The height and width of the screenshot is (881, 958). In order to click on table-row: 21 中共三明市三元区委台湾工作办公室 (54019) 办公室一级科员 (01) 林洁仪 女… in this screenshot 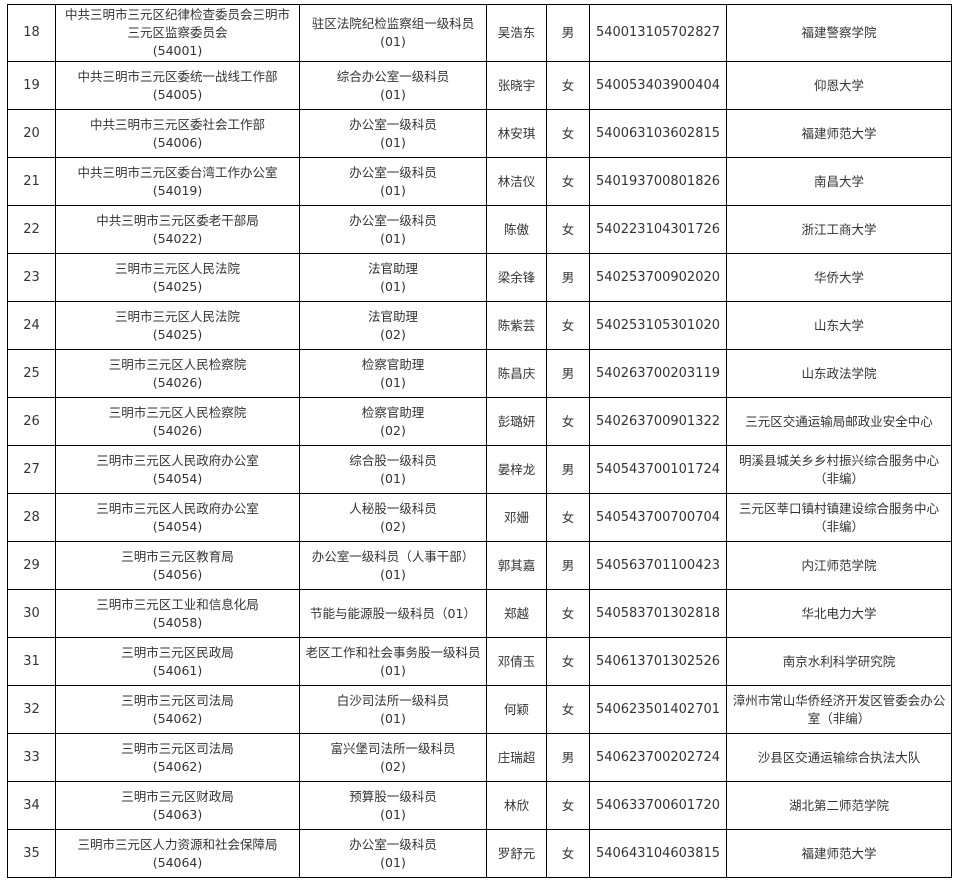, I will do `click(479, 181)`.